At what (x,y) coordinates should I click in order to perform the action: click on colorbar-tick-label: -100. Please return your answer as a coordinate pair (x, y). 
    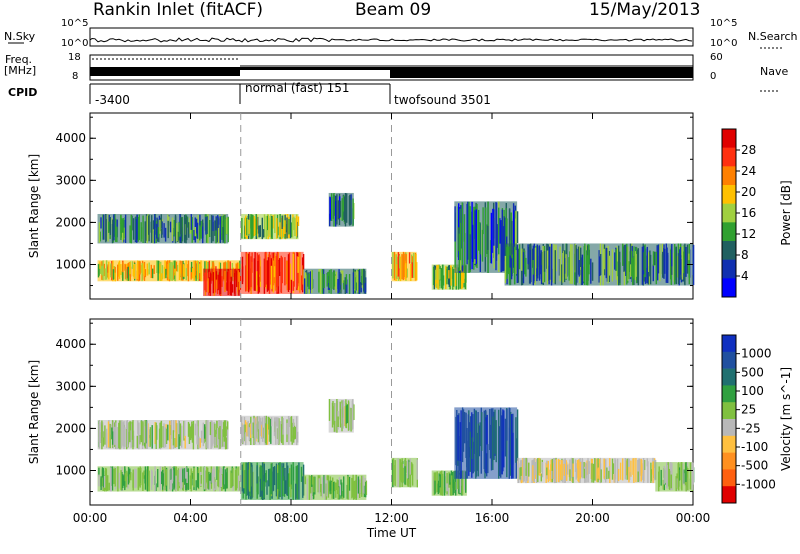
    Looking at the image, I should click on (754, 447).